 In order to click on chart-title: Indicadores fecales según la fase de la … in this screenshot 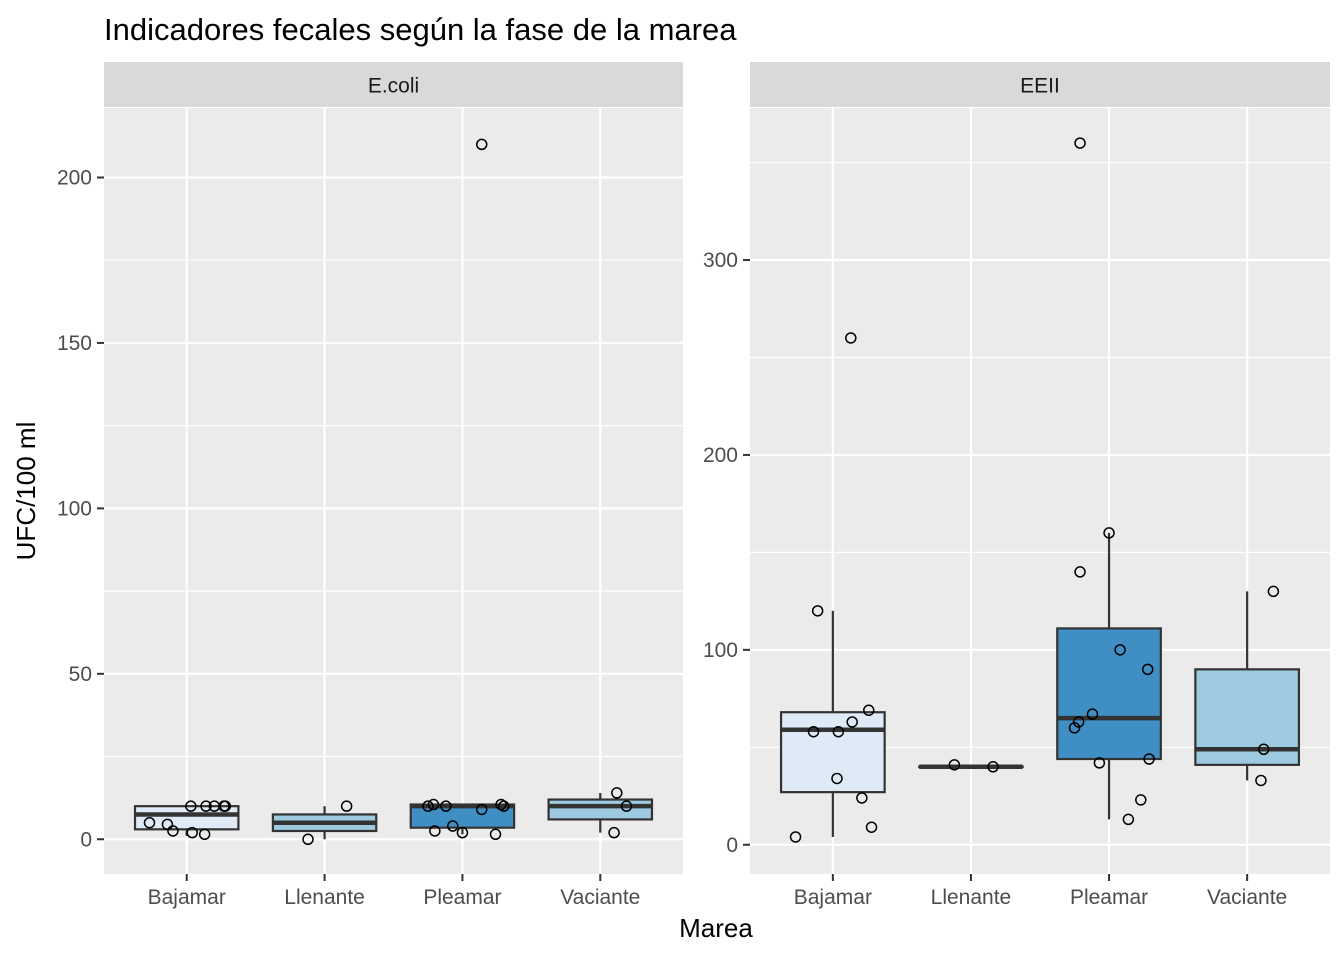, I will do `click(420, 29)`.